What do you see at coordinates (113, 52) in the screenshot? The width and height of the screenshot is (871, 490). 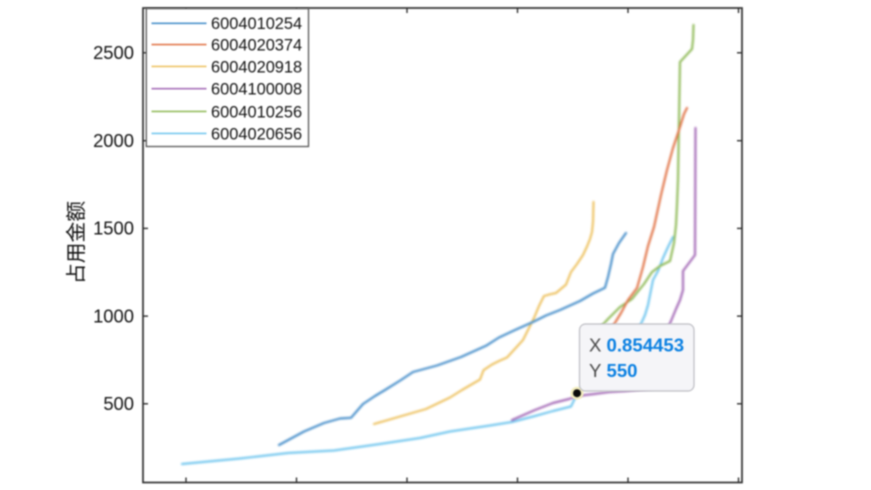 I see `svg-text: 2500` at bounding box center [113, 52].